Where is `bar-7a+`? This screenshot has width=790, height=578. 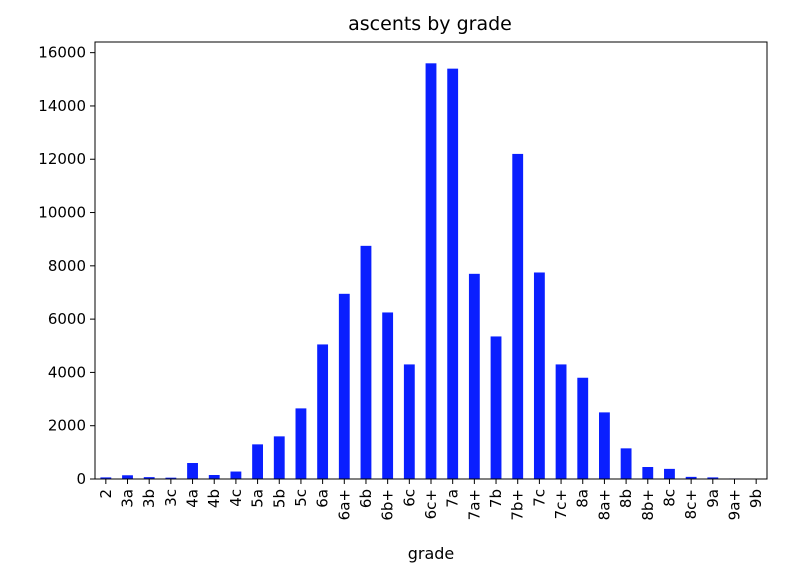
bar-7a+ is located at coordinates (474, 376).